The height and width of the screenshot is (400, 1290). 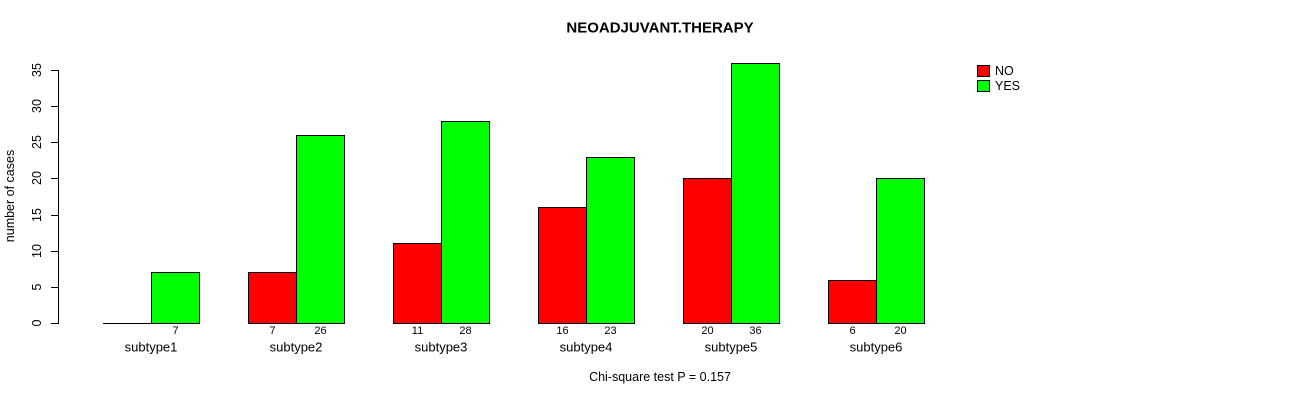 I want to click on bar-yes-subtype5, so click(x=755, y=193).